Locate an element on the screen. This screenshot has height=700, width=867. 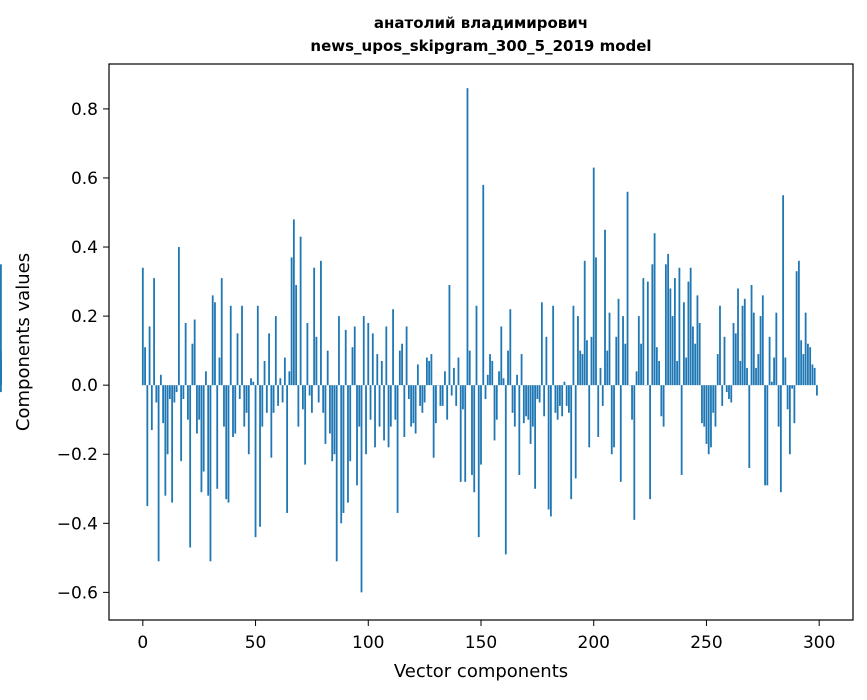
x-axis-label: Vector components is located at coordinates (481, 671).